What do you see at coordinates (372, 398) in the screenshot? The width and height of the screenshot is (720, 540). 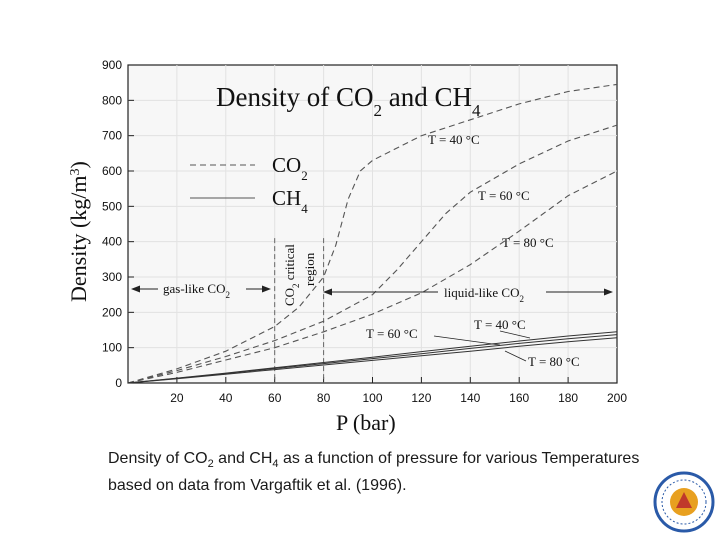 I see `x-tick-label: 100` at bounding box center [372, 398].